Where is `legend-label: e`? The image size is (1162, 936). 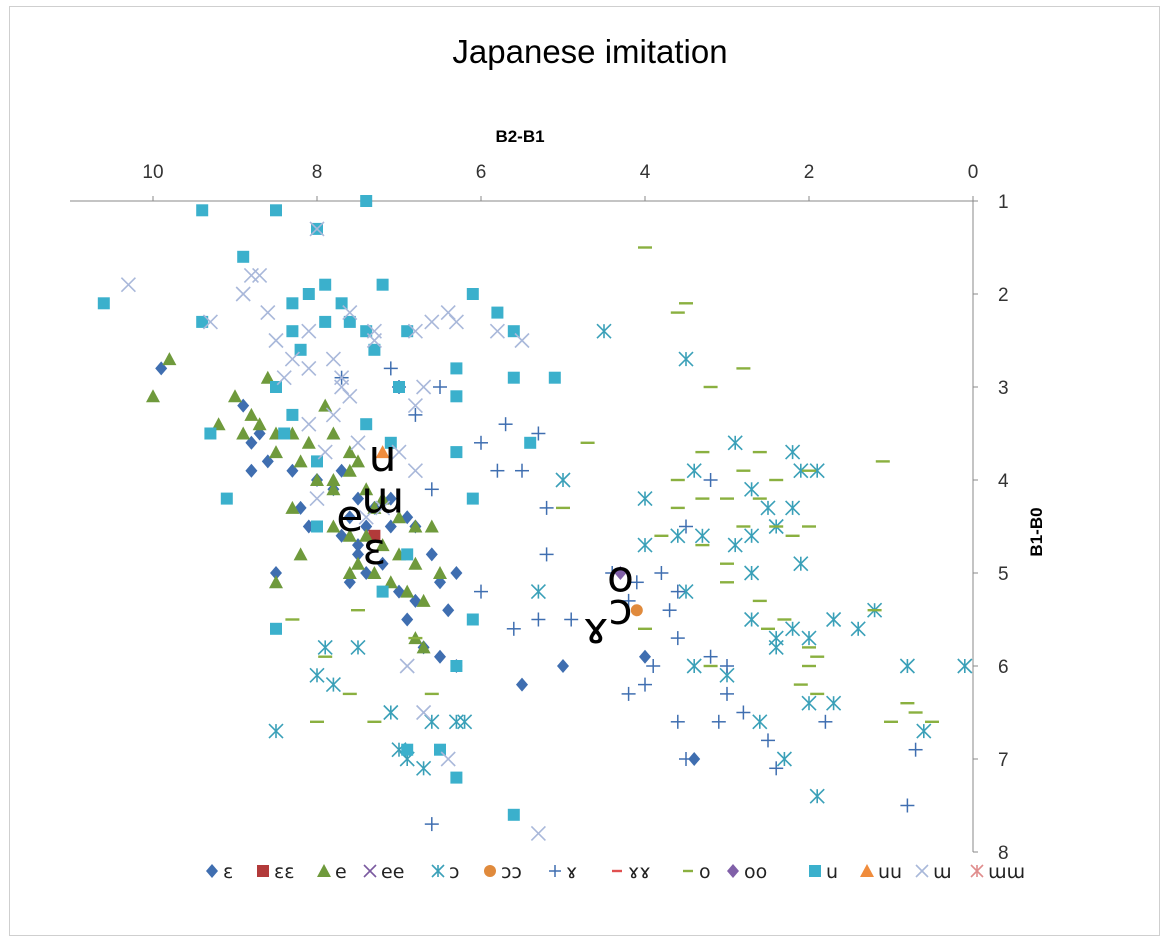
legend-label: e is located at coordinates (341, 872).